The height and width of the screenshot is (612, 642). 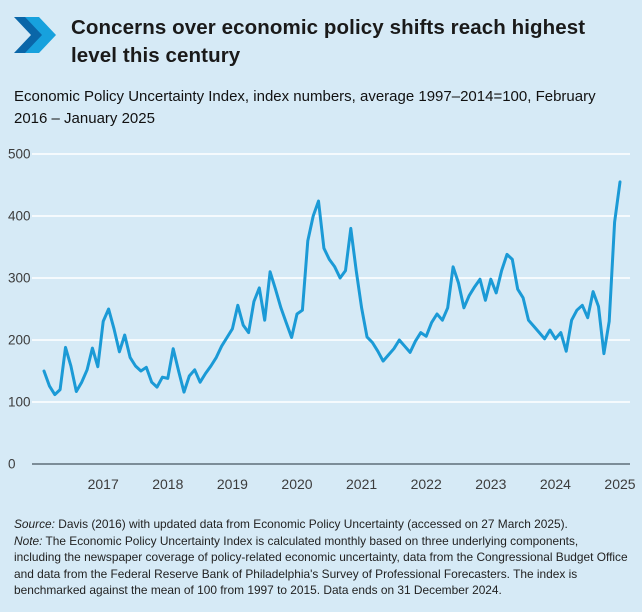 What do you see at coordinates (296, 484) in the screenshot?
I see `svg-text: 2020` at bounding box center [296, 484].